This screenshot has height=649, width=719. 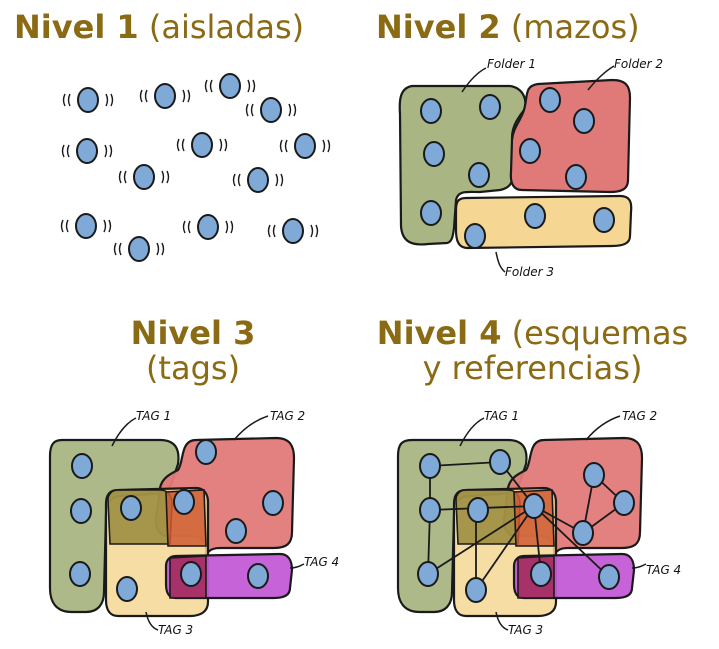 What do you see at coordinates (287, 416) in the screenshot?
I see `level3-tag2-label: TAG 2` at bounding box center [287, 416].